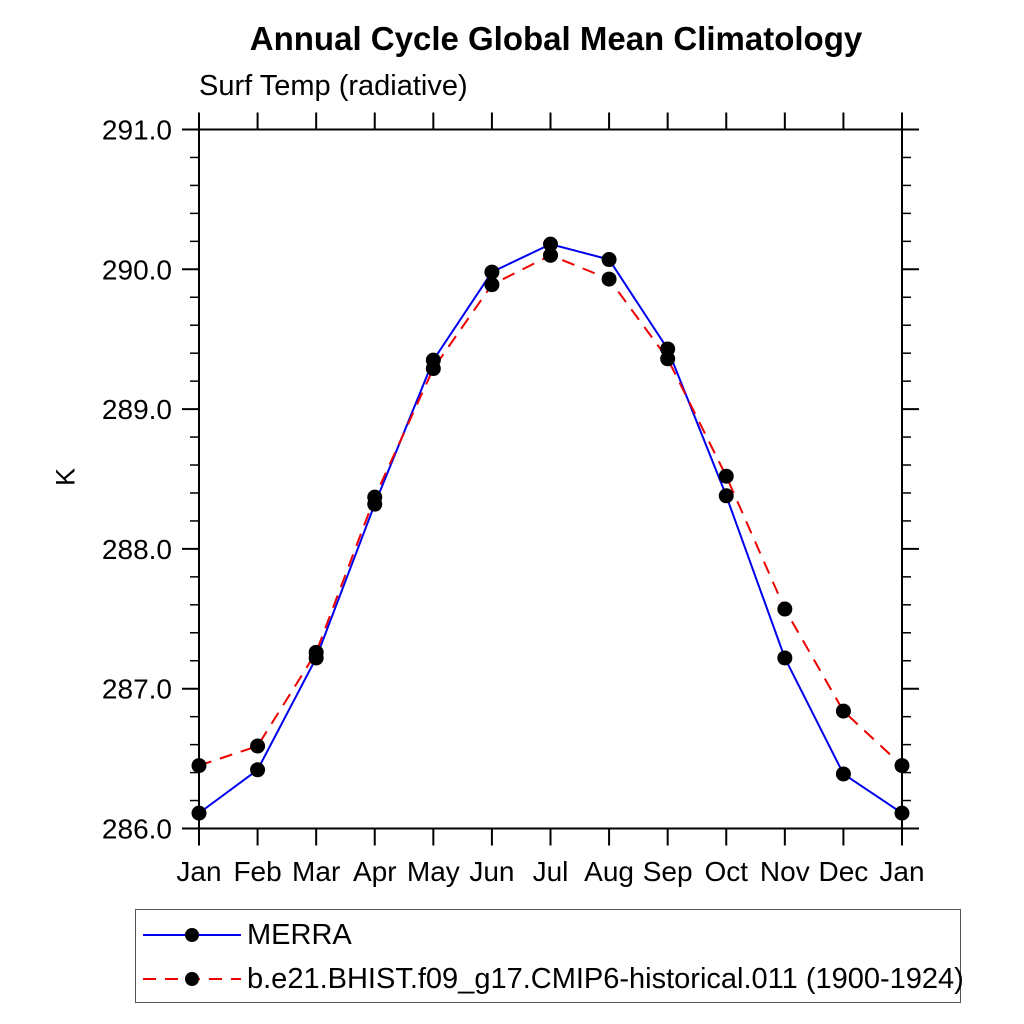  What do you see at coordinates (137, 409) in the screenshot?
I see `y-tick-label: 289.0` at bounding box center [137, 409].